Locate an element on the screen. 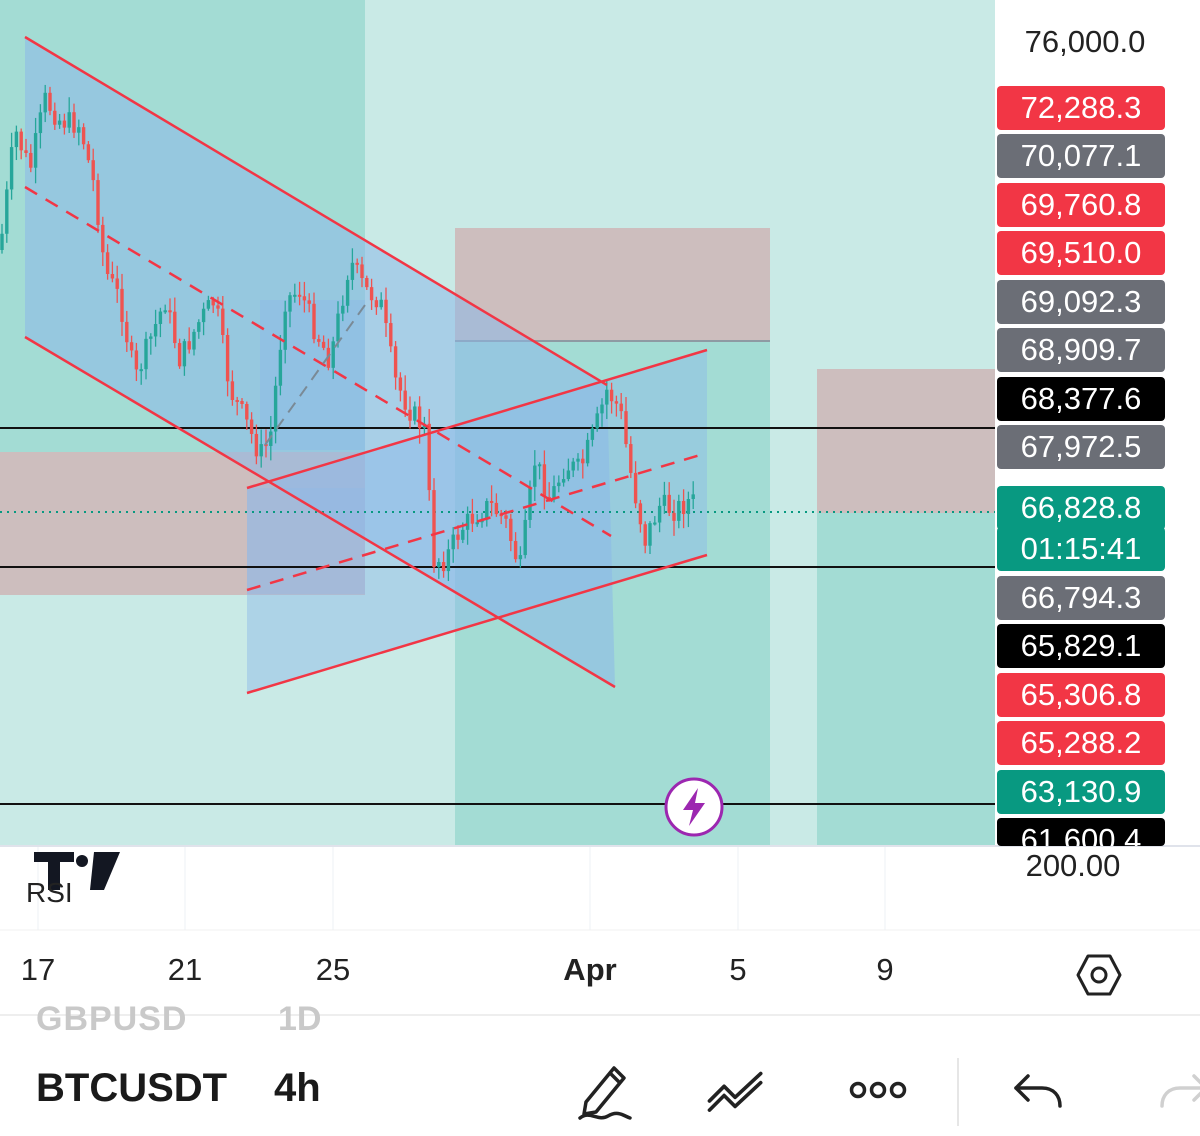 The image size is (1200, 1136). price-label: 69,092.3 is located at coordinates (1081, 302).